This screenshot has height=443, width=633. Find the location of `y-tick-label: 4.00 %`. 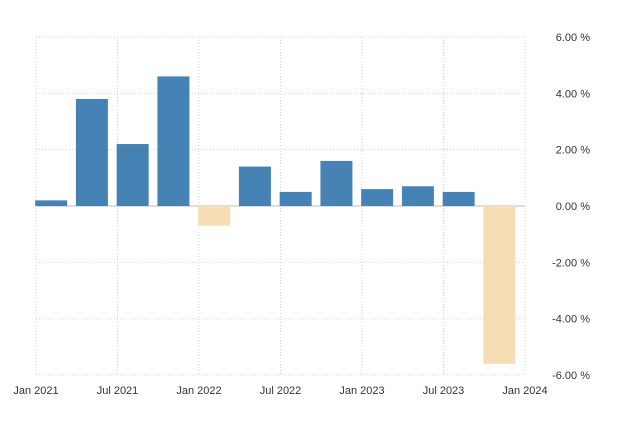

y-tick-label: 4.00 % is located at coordinates (573, 94).